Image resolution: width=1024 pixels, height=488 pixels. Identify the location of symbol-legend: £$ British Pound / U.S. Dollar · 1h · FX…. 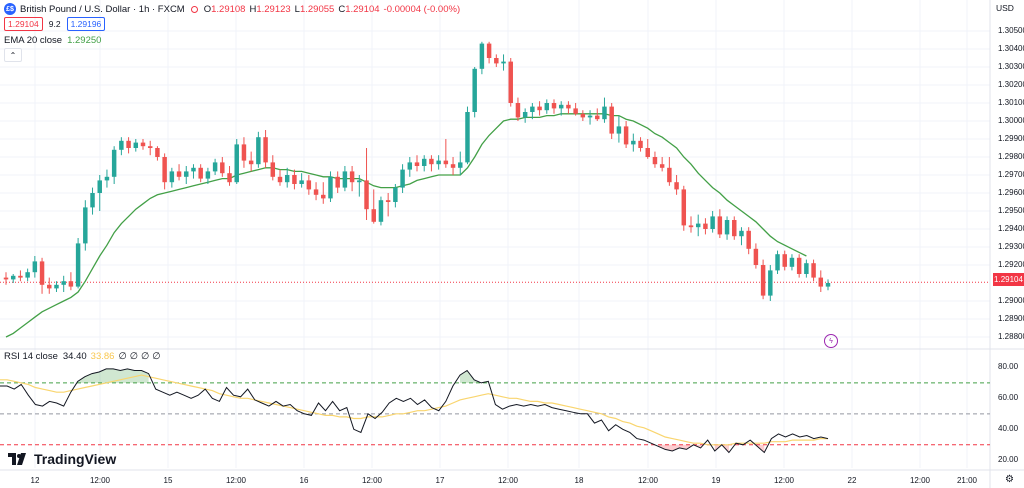
(234, 9).